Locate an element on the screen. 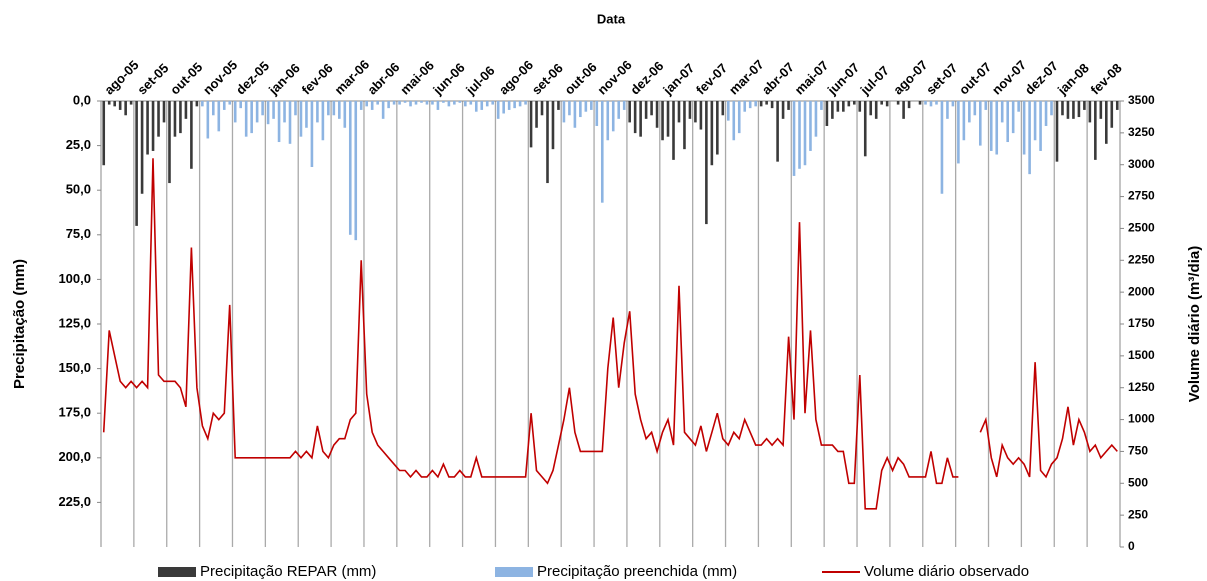 The width and height of the screenshot is (1207, 581). y2-tick-label: 2750 is located at coordinates (1141, 196).